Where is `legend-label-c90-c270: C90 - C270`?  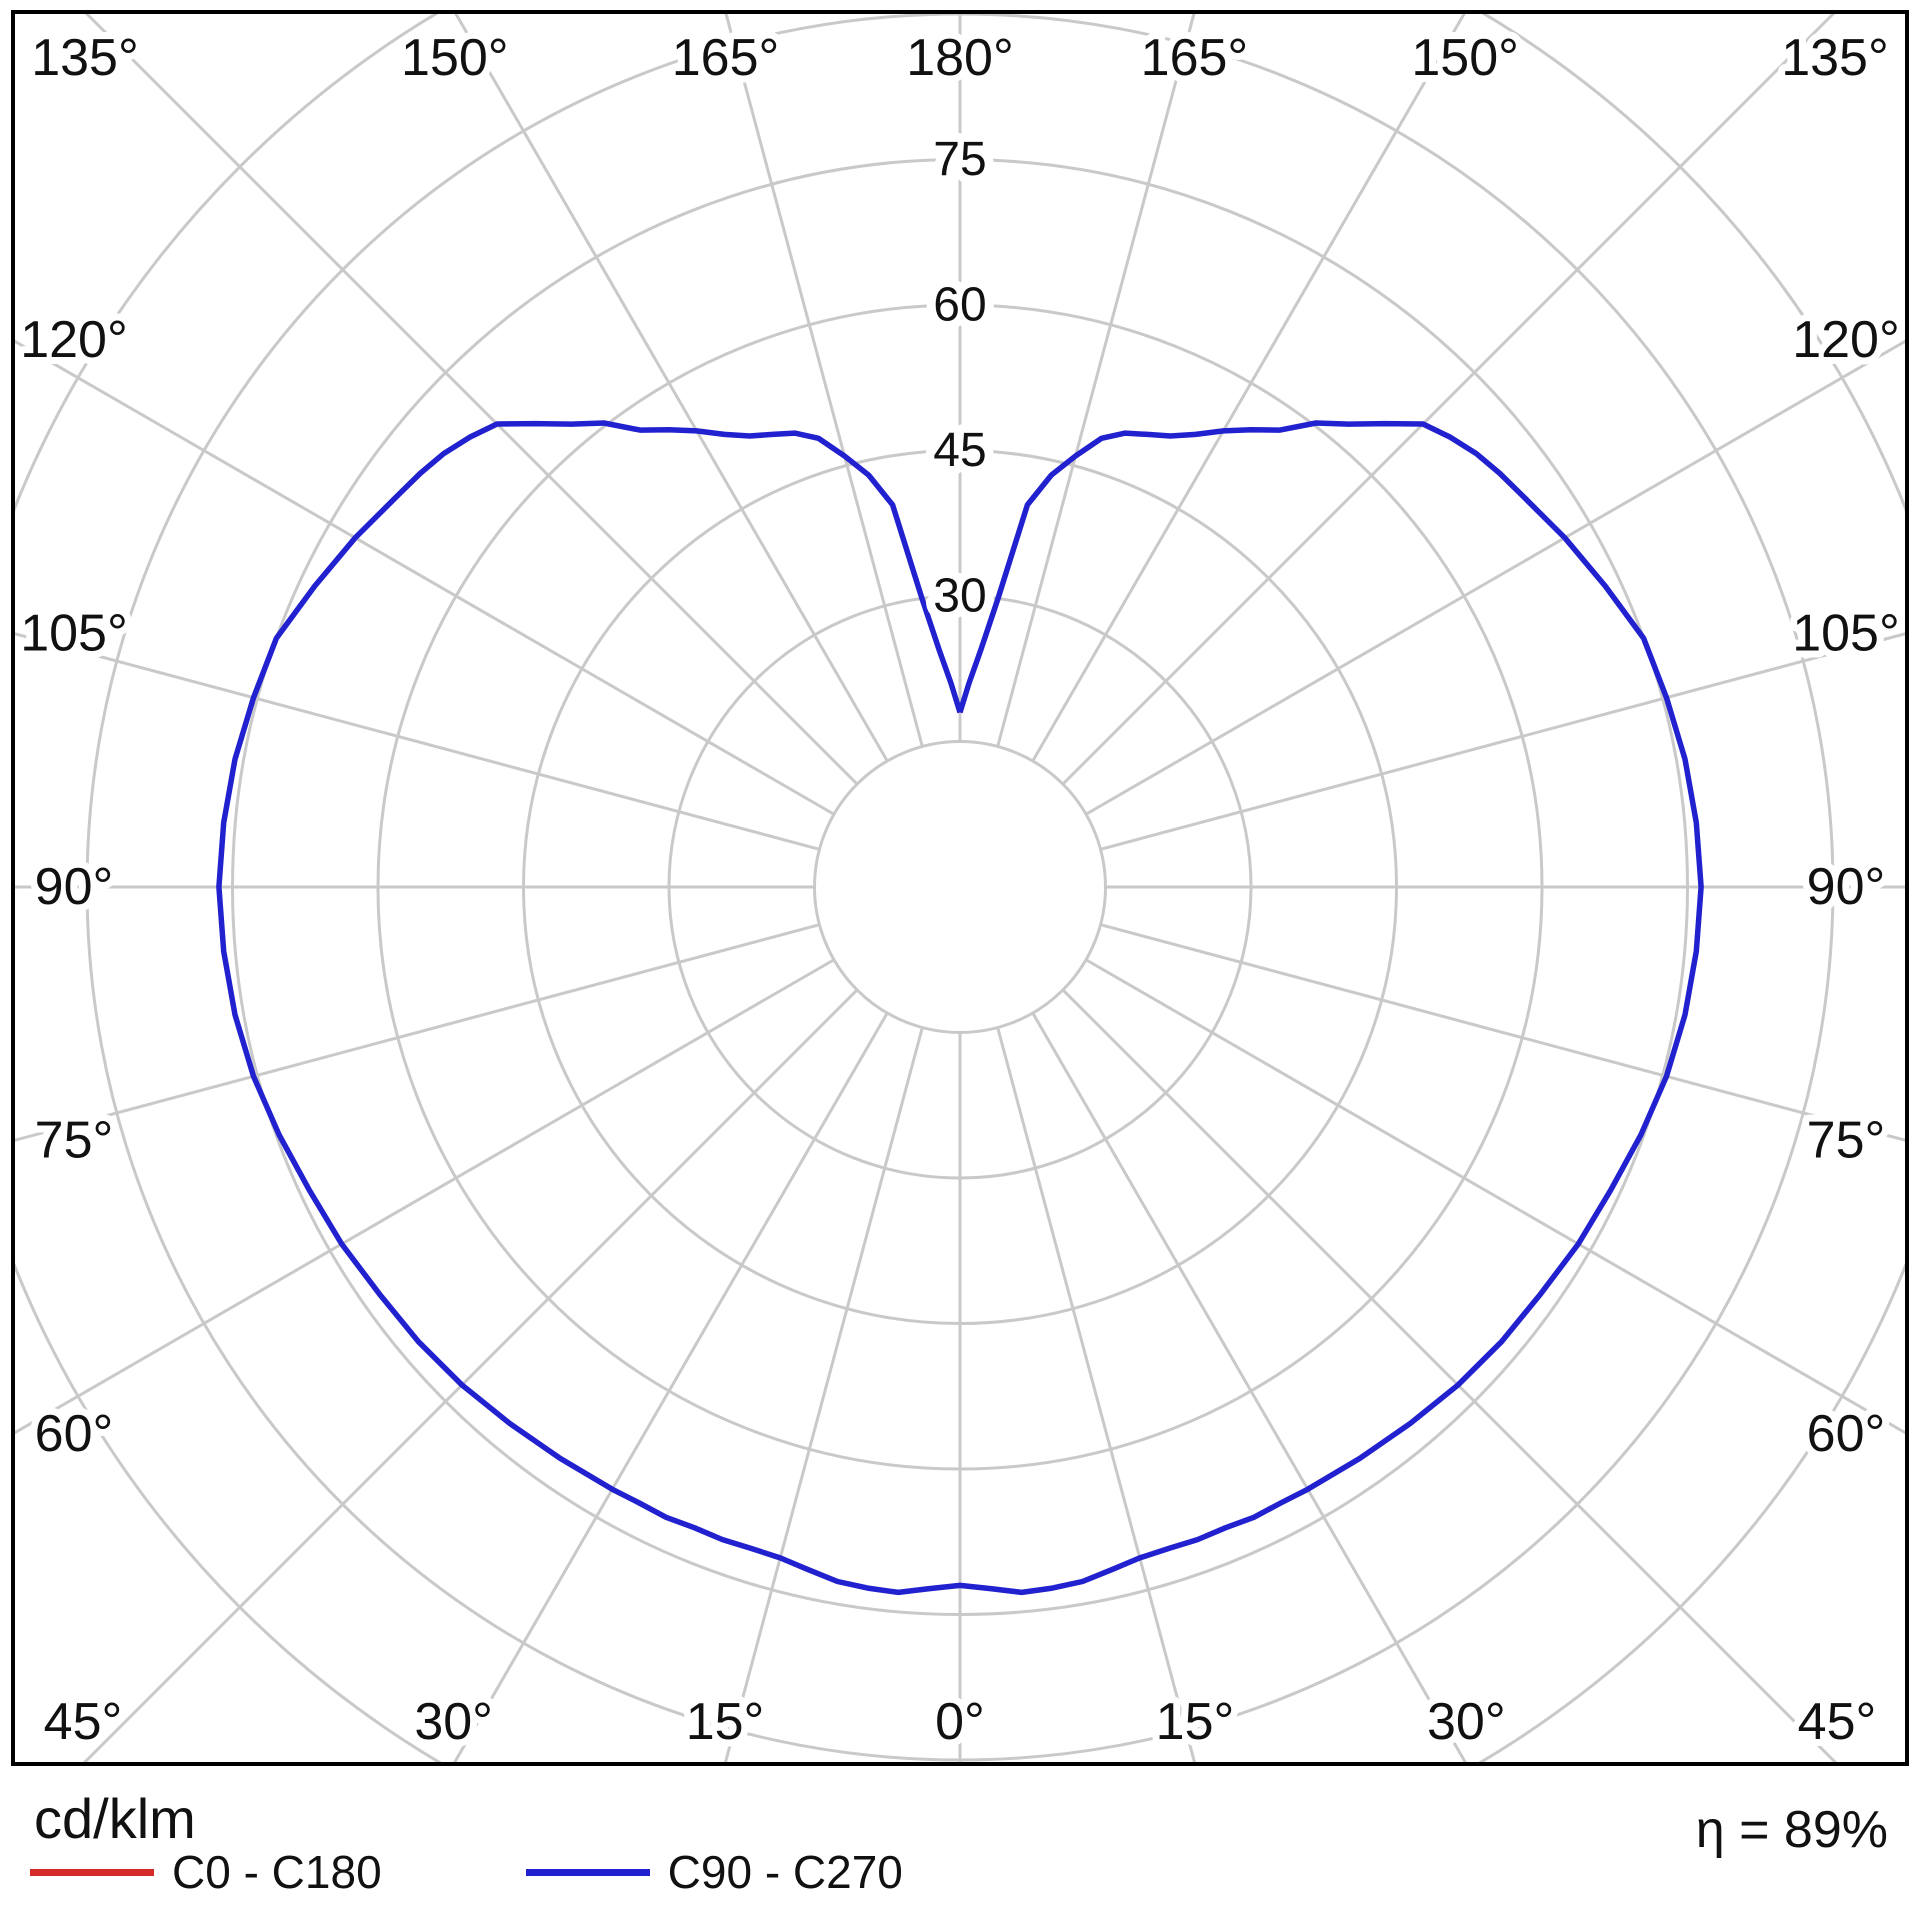
legend-label-c90-c270: C90 - C270 is located at coordinates (785, 1872).